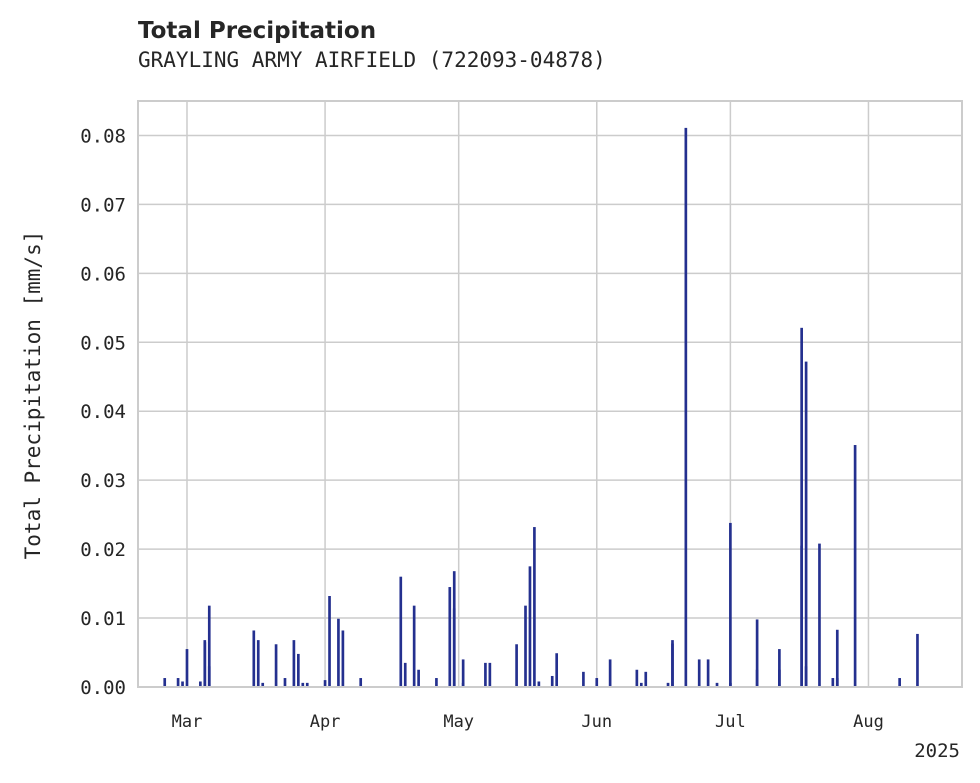 This screenshot has height=783, width=980. What do you see at coordinates (187, 722) in the screenshot?
I see `x-tick-label: Mar` at bounding box center [187, 722].